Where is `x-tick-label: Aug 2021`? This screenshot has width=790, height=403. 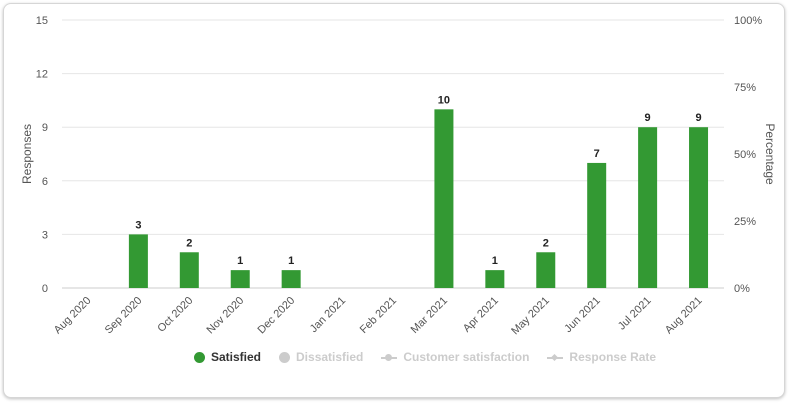
x-tick-label: Aug 2021 is located at coordinates (684, 316).